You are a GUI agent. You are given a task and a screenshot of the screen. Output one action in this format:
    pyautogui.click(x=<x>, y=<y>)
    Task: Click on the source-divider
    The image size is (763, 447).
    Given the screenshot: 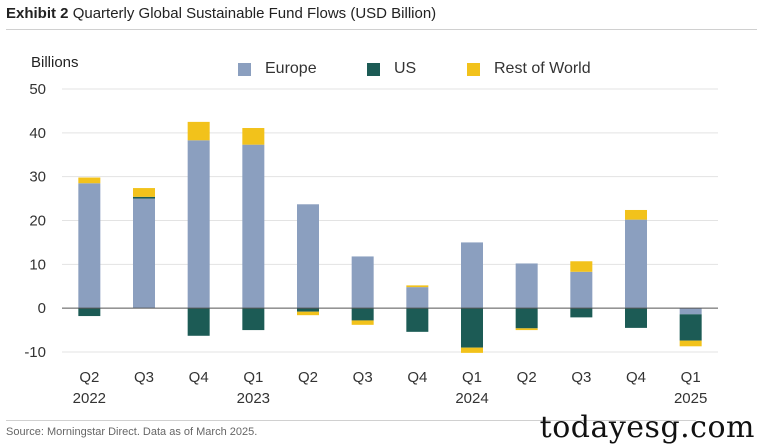 What is the action you would take?
    pyautogui.click(x=351, y=420)
    